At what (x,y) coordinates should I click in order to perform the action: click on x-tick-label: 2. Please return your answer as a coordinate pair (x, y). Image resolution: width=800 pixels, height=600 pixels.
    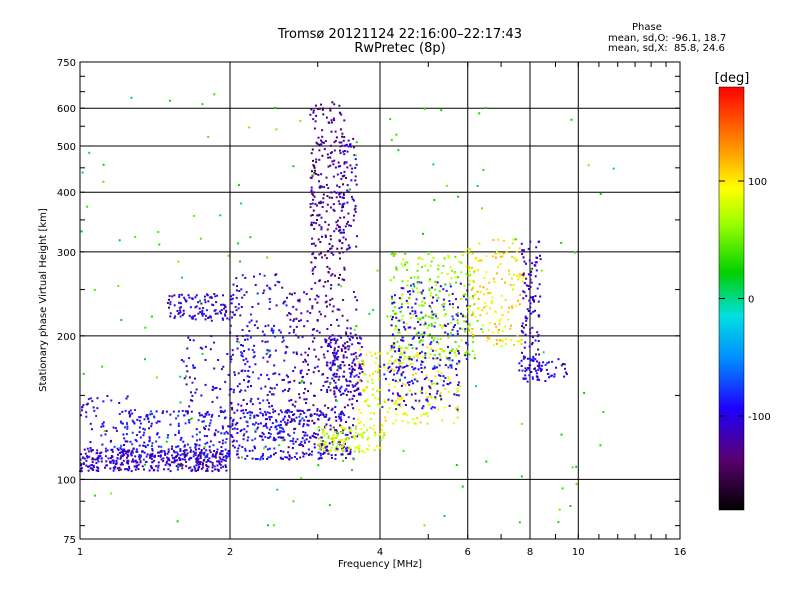
    Looking at the image, I should click on (230, 552).